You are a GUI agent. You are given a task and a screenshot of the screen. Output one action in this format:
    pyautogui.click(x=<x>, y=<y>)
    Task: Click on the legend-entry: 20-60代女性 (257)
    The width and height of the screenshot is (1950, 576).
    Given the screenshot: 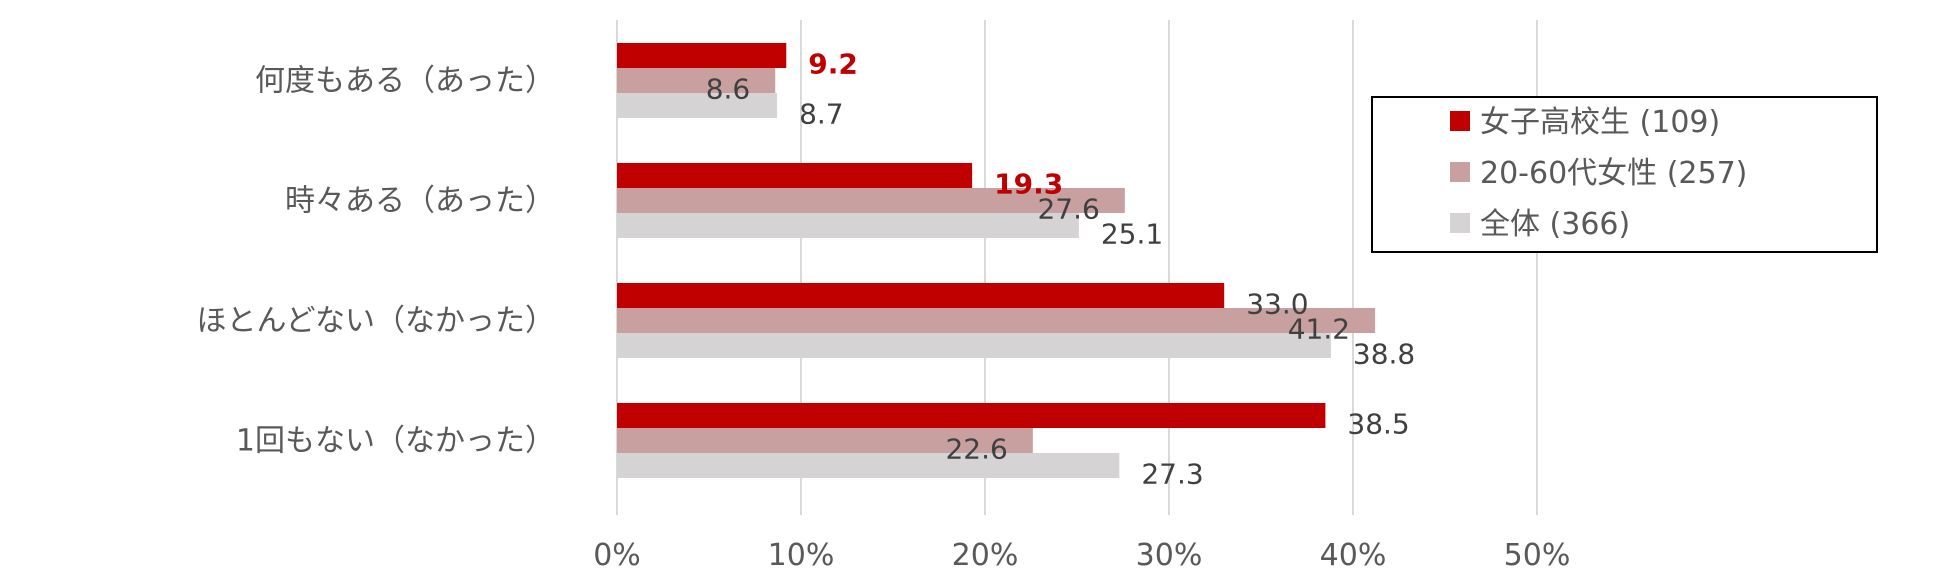 What is the action you would take?
    pyautogui.click(x=1613, y=173)
    